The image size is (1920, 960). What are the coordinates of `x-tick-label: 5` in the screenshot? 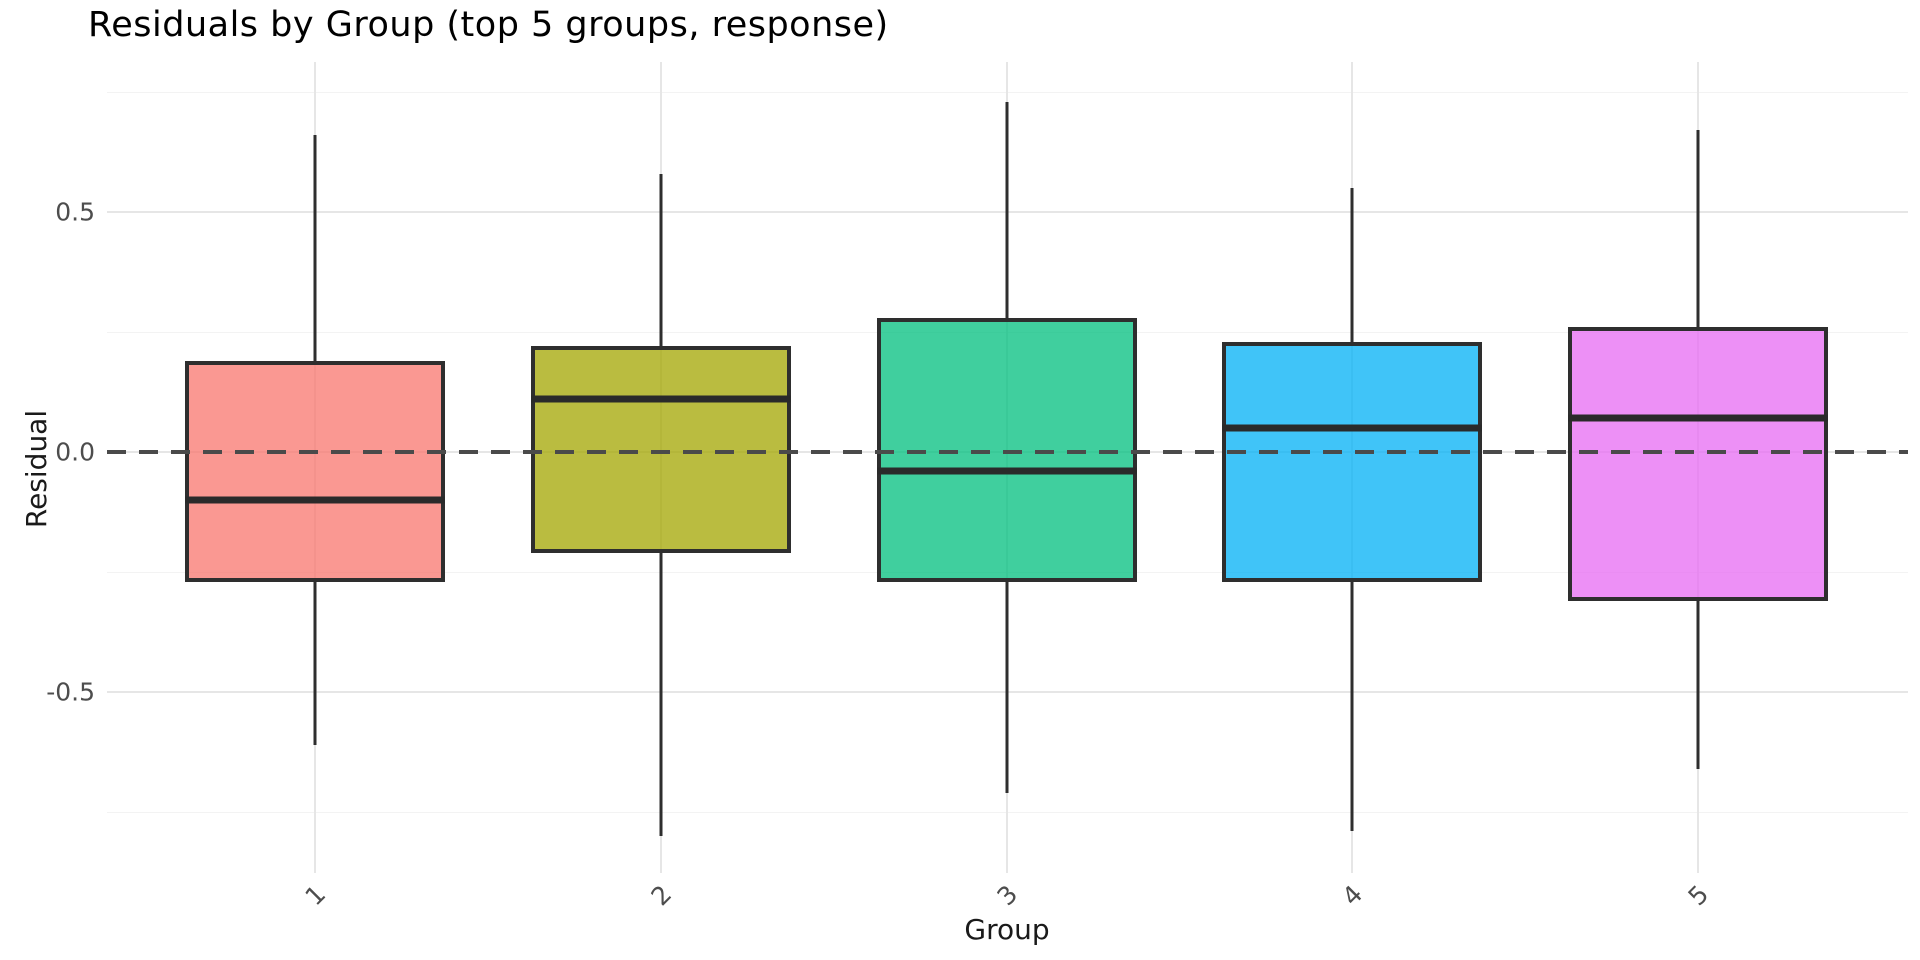 It's located at (1698, 895).